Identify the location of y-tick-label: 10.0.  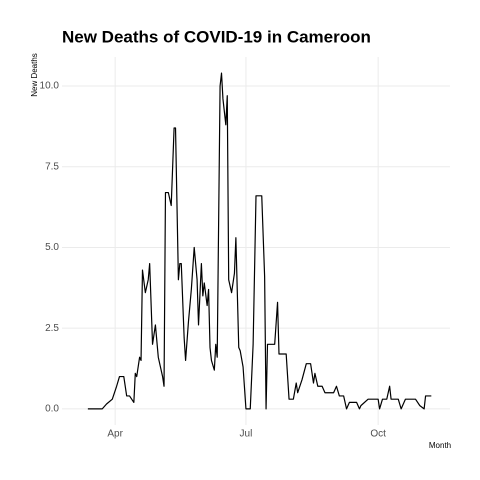
(50, 86).